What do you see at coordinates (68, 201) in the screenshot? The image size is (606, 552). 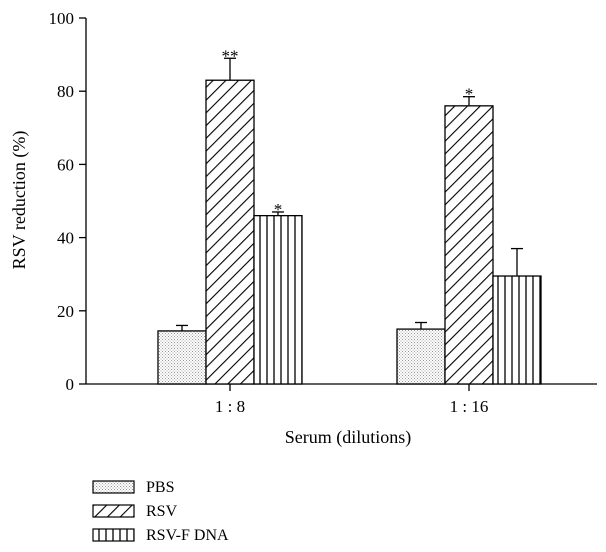 I see `y-axis: 0 20 40 60 80 100` at bounding box center [68, 201].